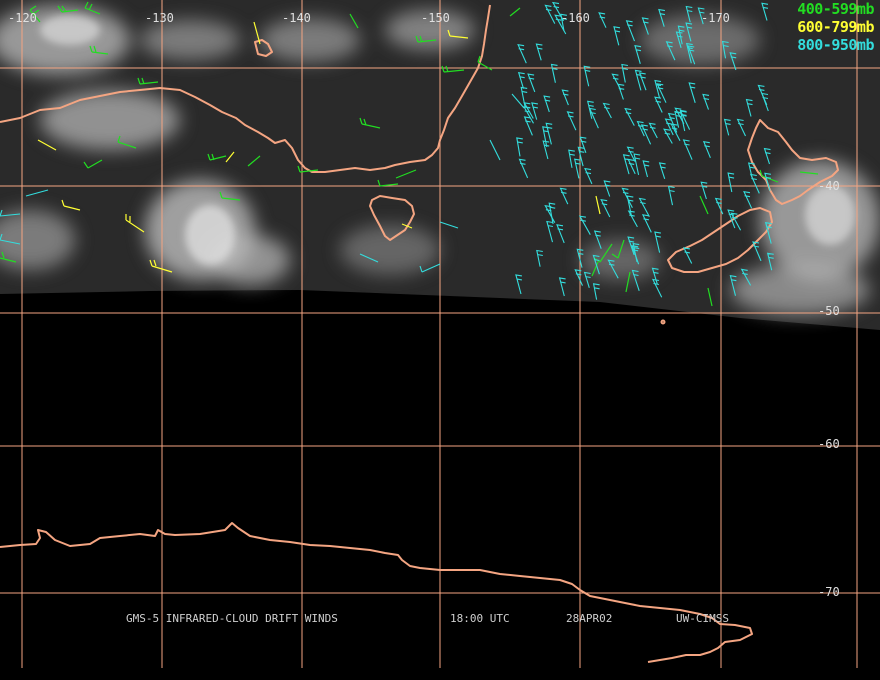 The image size is (880, 680). I want to click on tasmania-coast, so click(392, 218).